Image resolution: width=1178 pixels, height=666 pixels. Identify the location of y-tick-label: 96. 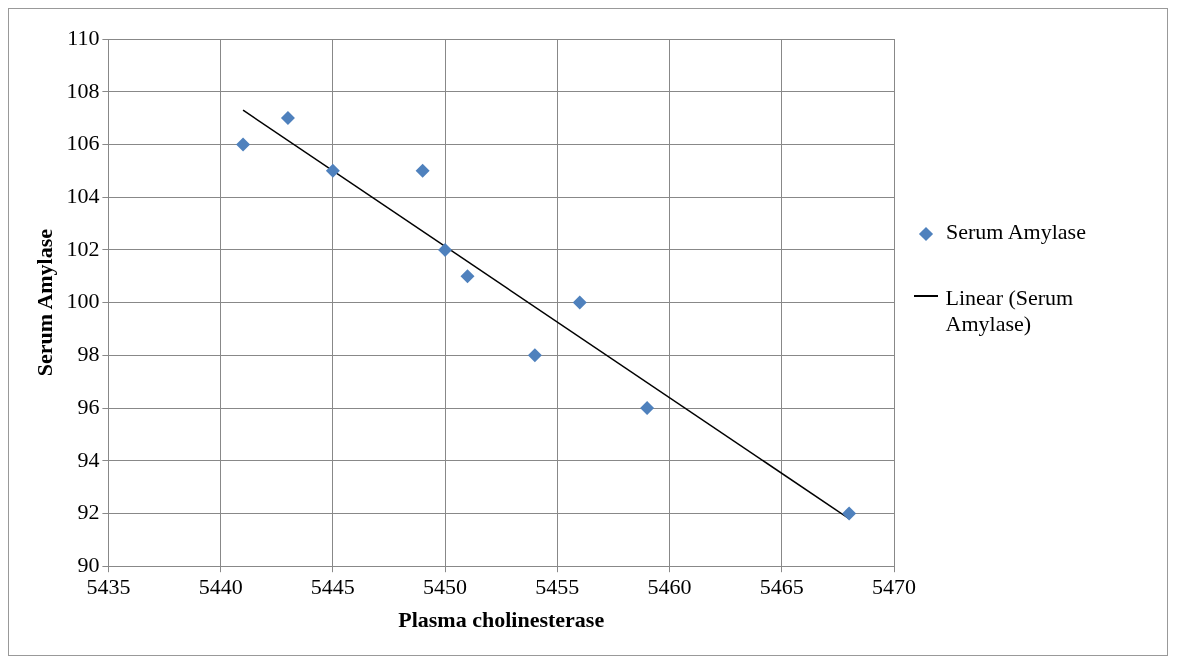
(88, 406).